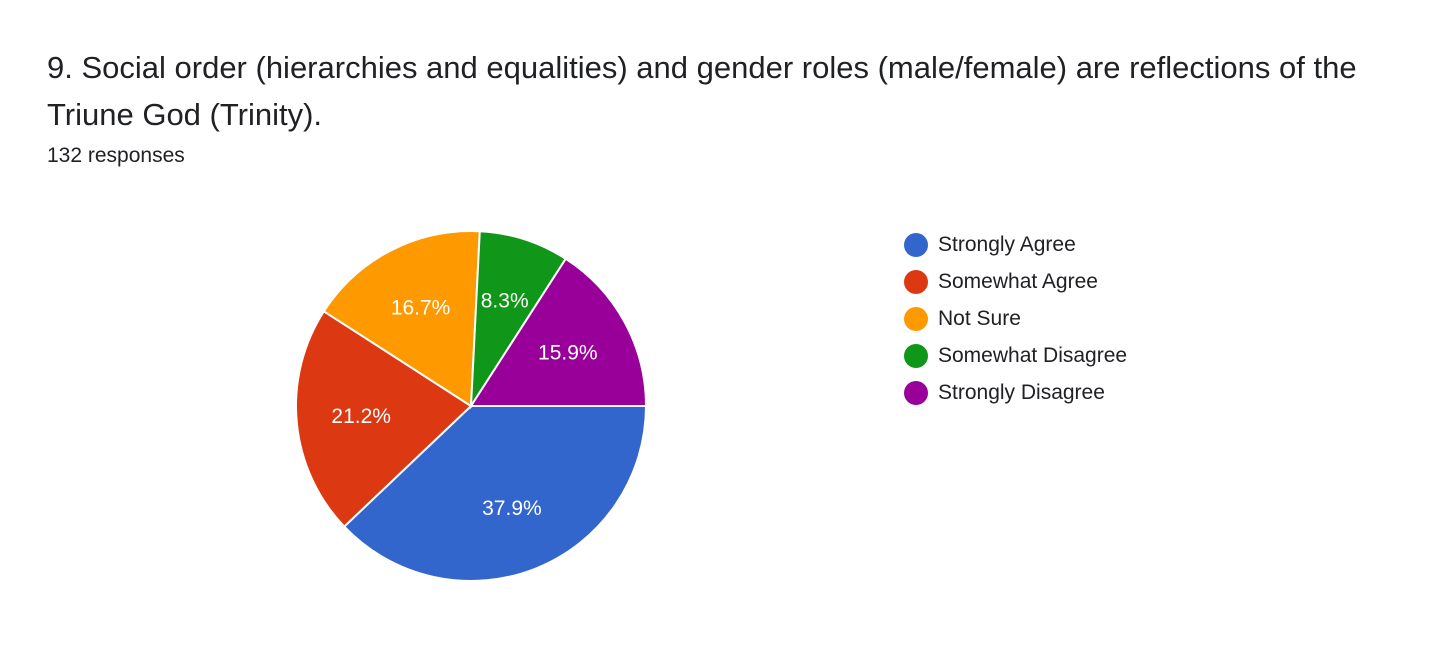 This screenshot has width=1430, height=649. I want to click on slice-label-somewhat-agree: 21.2%, so click(361, 416).